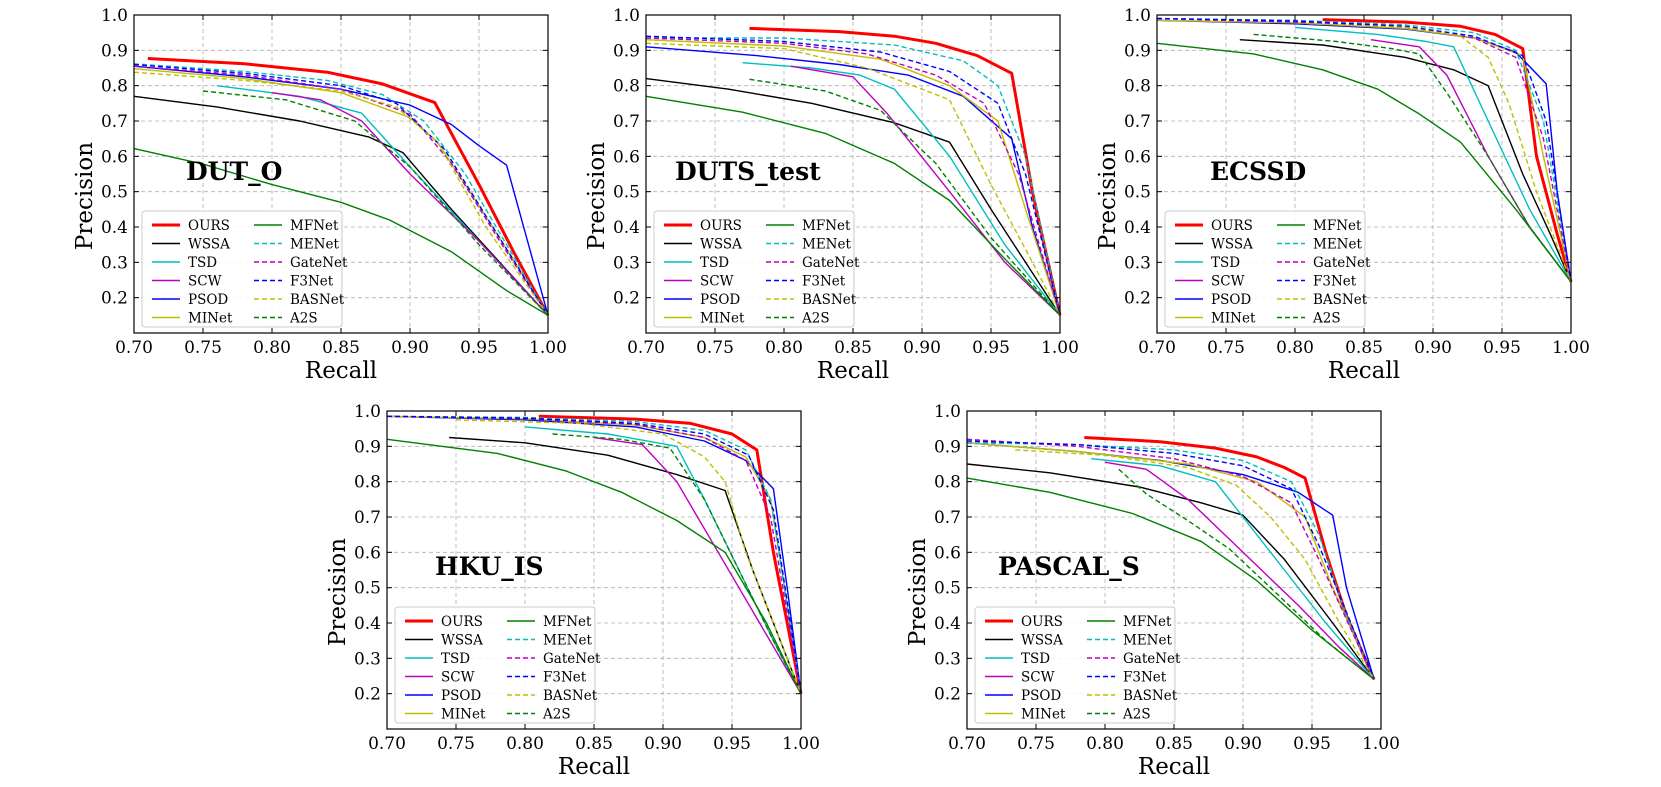 This screenshot has width=1661, height=787. Describe the element at coordinates (967, 744) in the screenshot. I see `x-tick-label: 0.70` at that location.